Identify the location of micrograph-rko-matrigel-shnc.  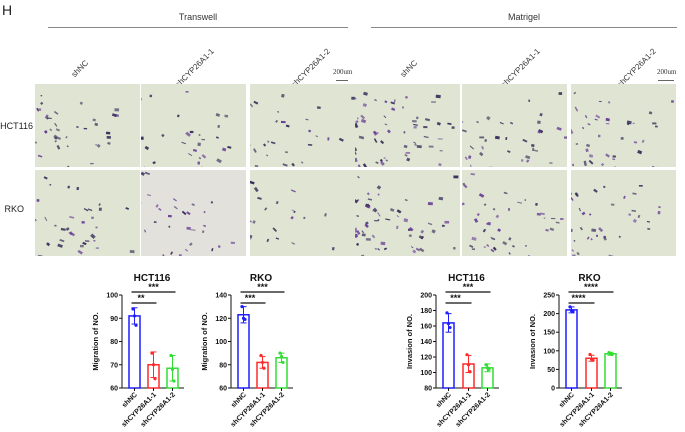
(407, 213).